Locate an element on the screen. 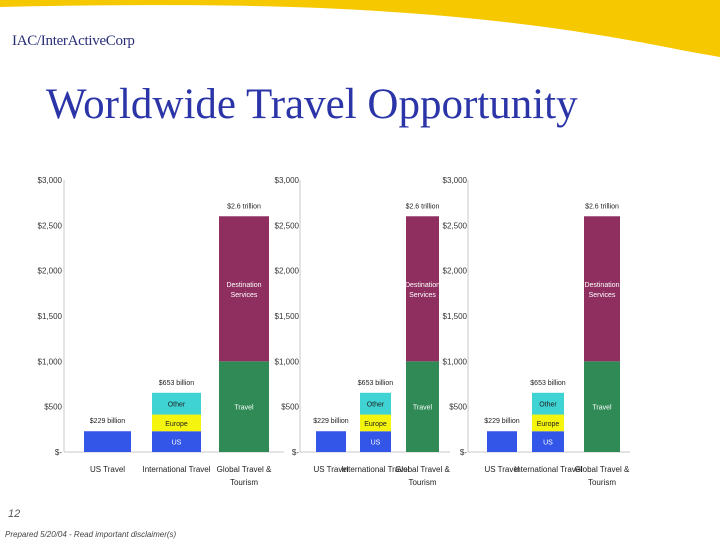  page-title: Worldwide Travel Opportunity is located at coordinates (312, 104).